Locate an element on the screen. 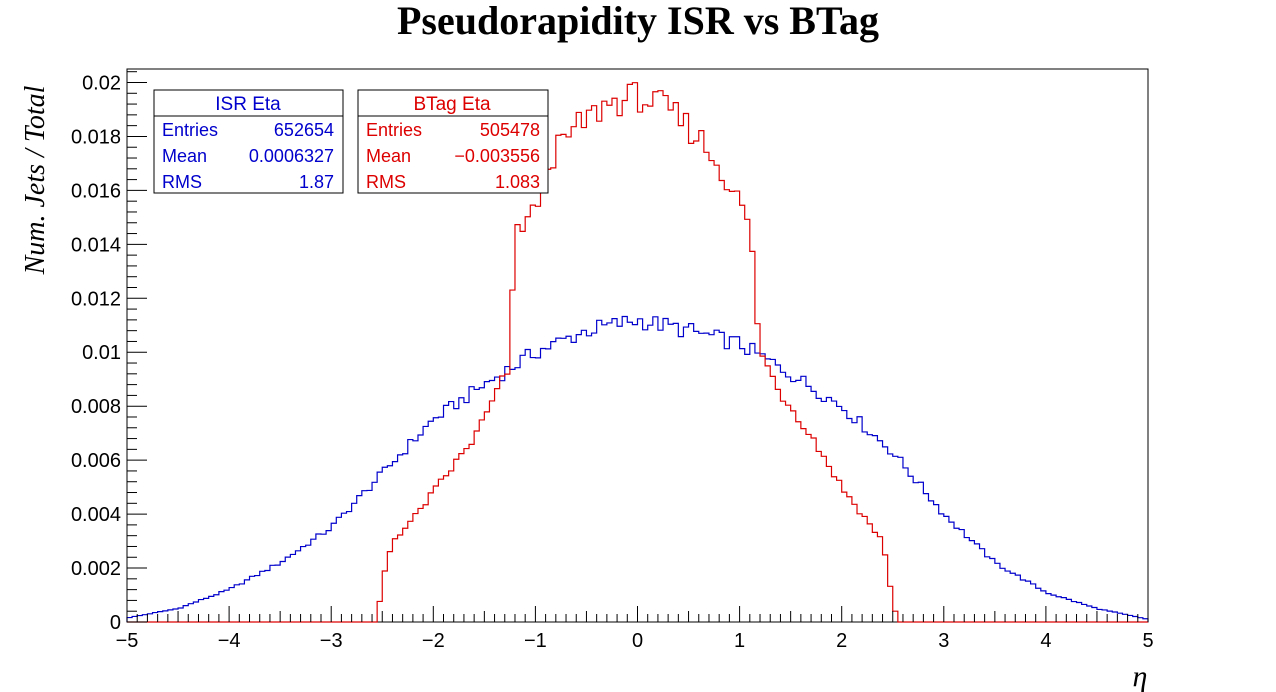  y-tick-label: 0 is located at coordinates (115, 623).